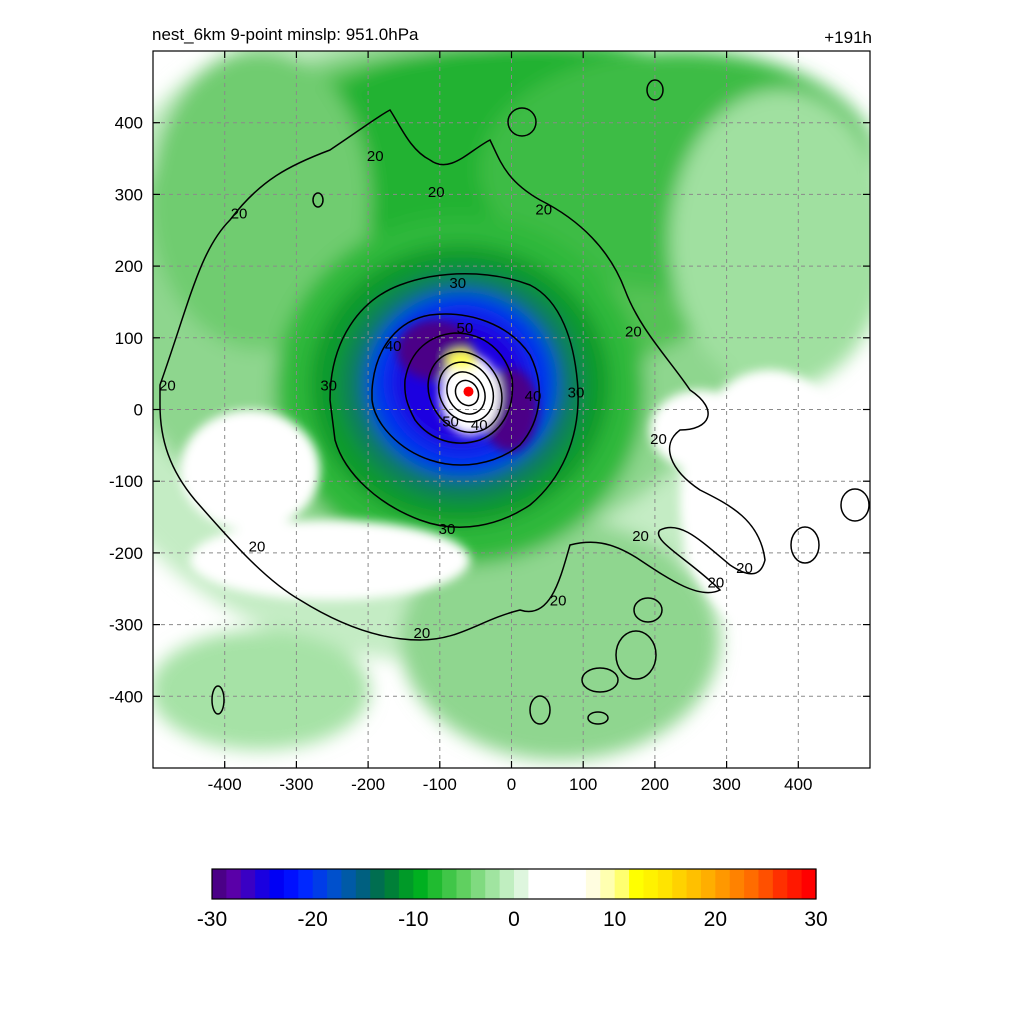  I want to click on y-tick-label: 400, so click(129, 123).